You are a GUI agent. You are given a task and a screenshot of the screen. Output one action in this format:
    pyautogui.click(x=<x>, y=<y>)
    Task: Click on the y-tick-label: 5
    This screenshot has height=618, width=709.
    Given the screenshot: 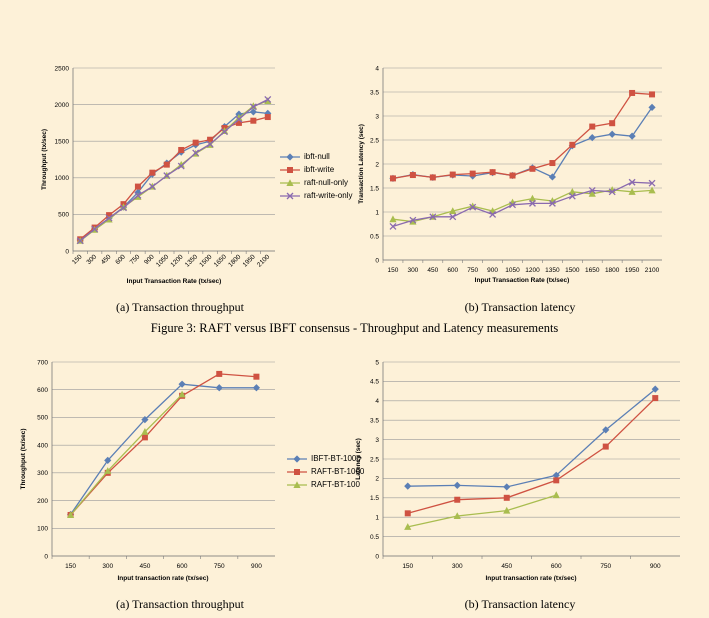 What is the action you would take?
    pyautogui.click(x=377, y=362)
    